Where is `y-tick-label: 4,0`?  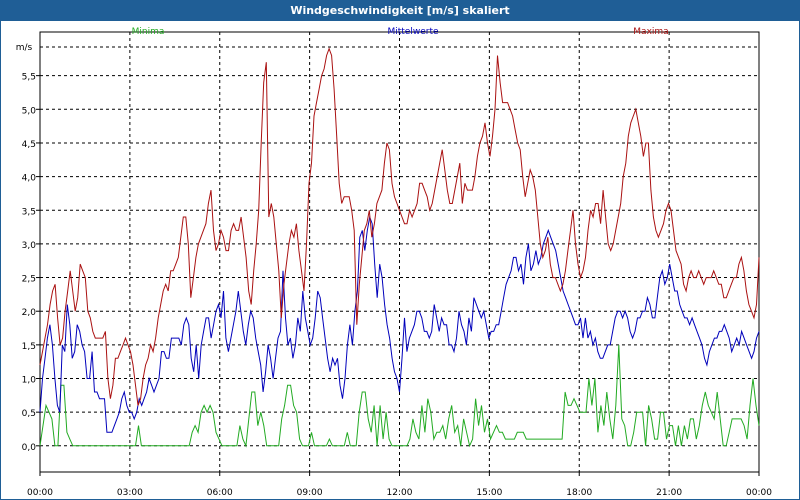 y-tick-label: 4,0 is located at coordinates (29, 179).